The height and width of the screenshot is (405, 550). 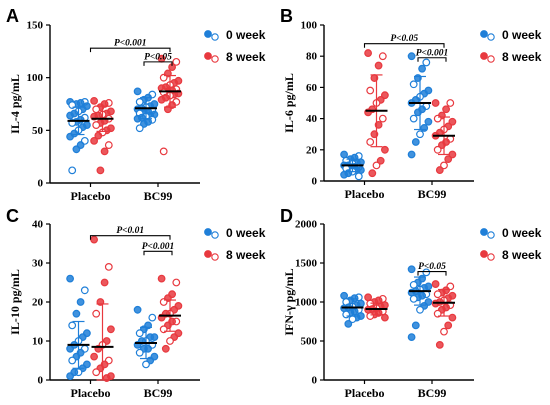 What do you see at coordinates (286, 216) in the screenshot?
I see `panel-letter: D` at bounding box center [286, 216].